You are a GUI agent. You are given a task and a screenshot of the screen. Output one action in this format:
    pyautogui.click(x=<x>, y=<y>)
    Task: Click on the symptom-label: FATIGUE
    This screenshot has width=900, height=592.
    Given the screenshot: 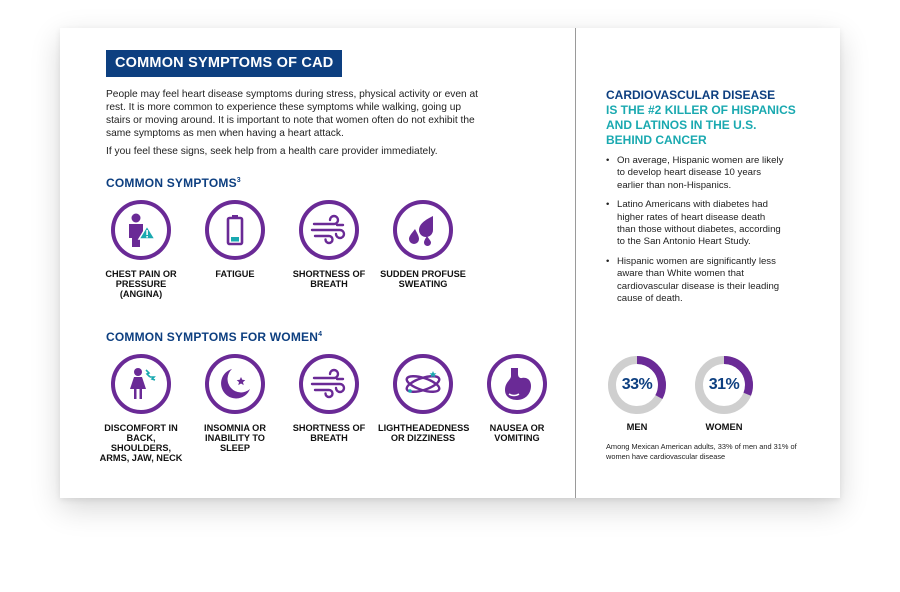 What is the action you would take?
    pyautogui.click(x=235, y=274)
    